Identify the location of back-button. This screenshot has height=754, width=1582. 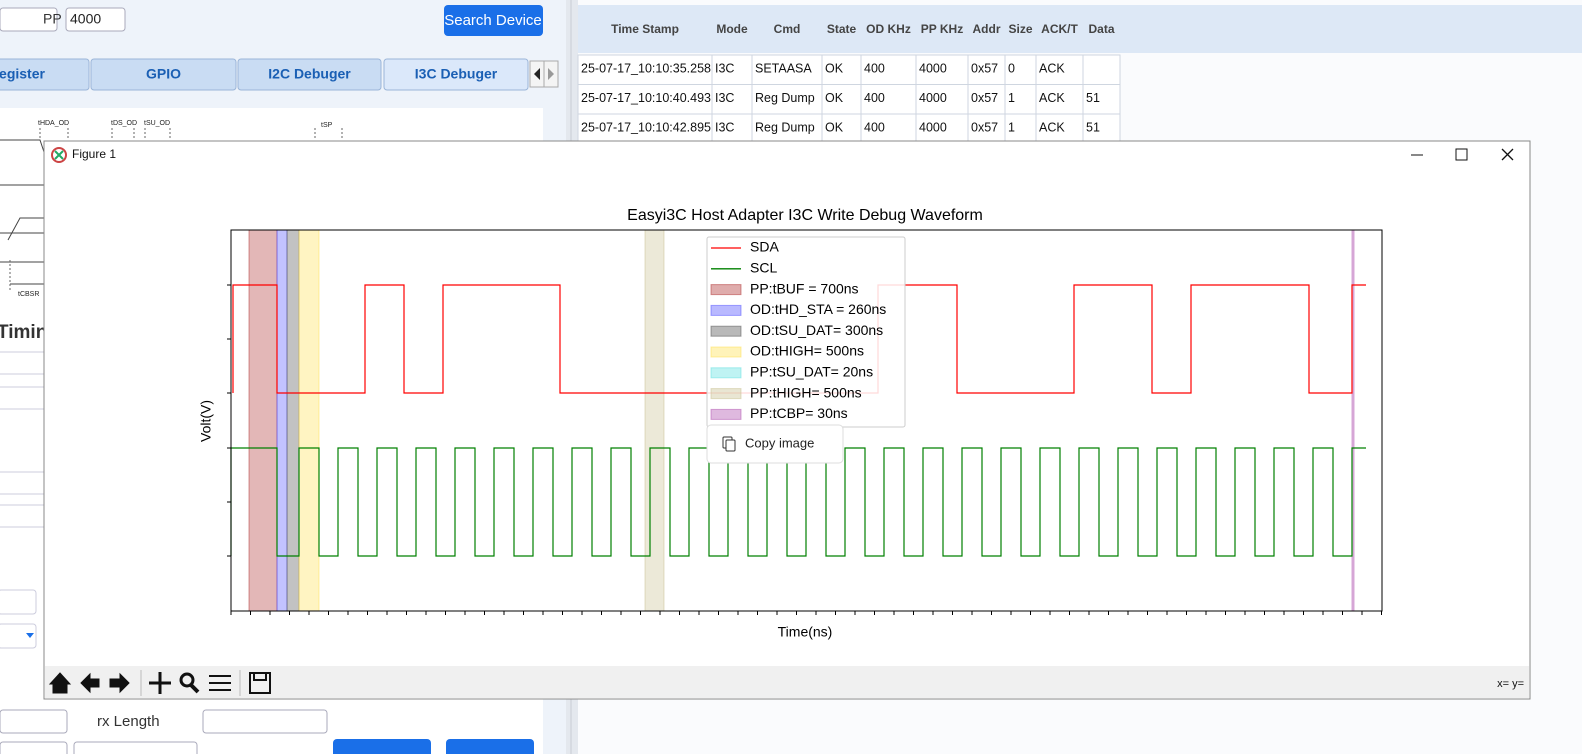
(90, 683).